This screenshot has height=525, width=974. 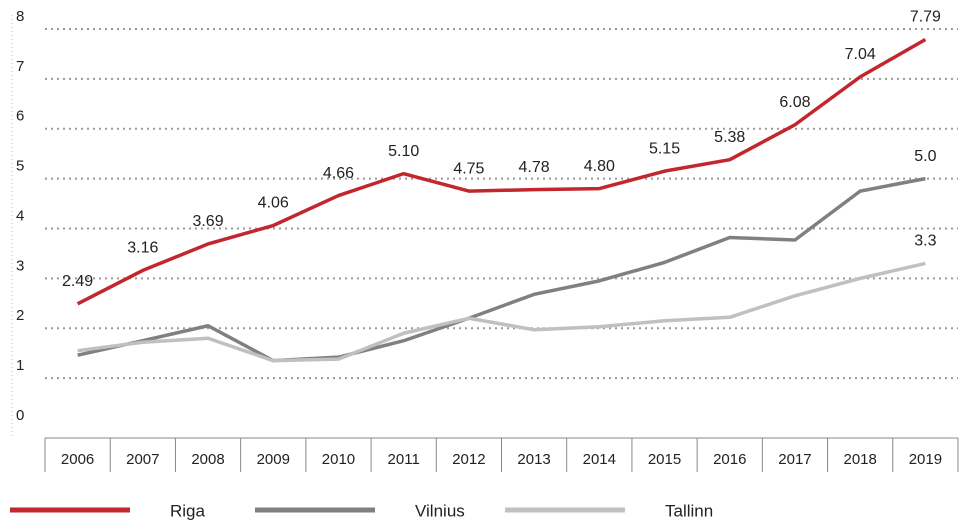 I want to click on data-label: 3.16, so click(x=142, y=248).